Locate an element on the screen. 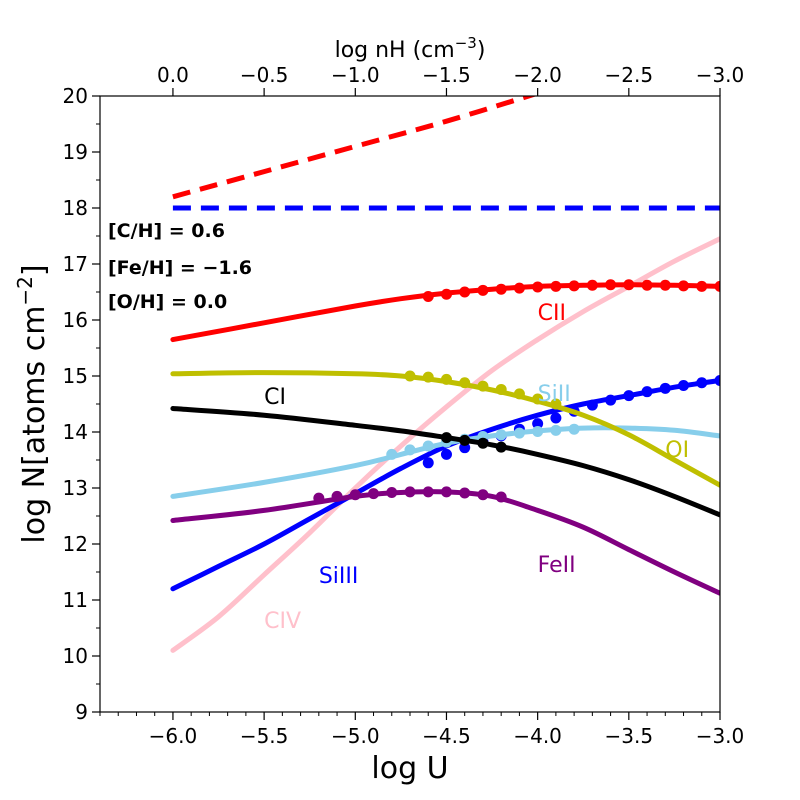 This screenshot has width=800, height=800. top-tick-label: −0.5 is located at coordinates (264, 75).